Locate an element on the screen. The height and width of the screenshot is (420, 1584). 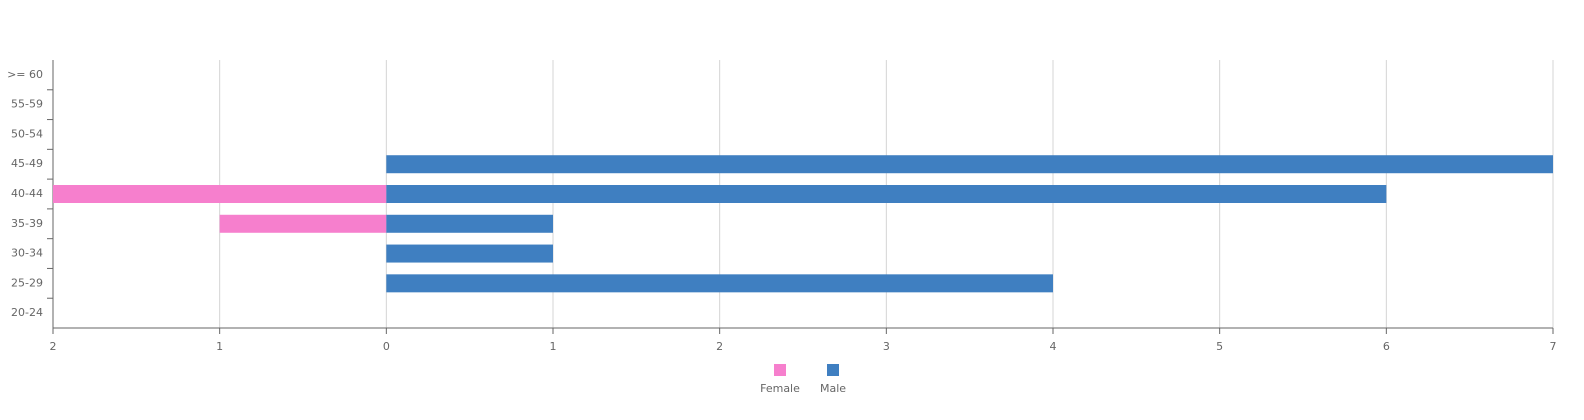
y-tick-label: 25-29 is located at coordinates (27, 282).